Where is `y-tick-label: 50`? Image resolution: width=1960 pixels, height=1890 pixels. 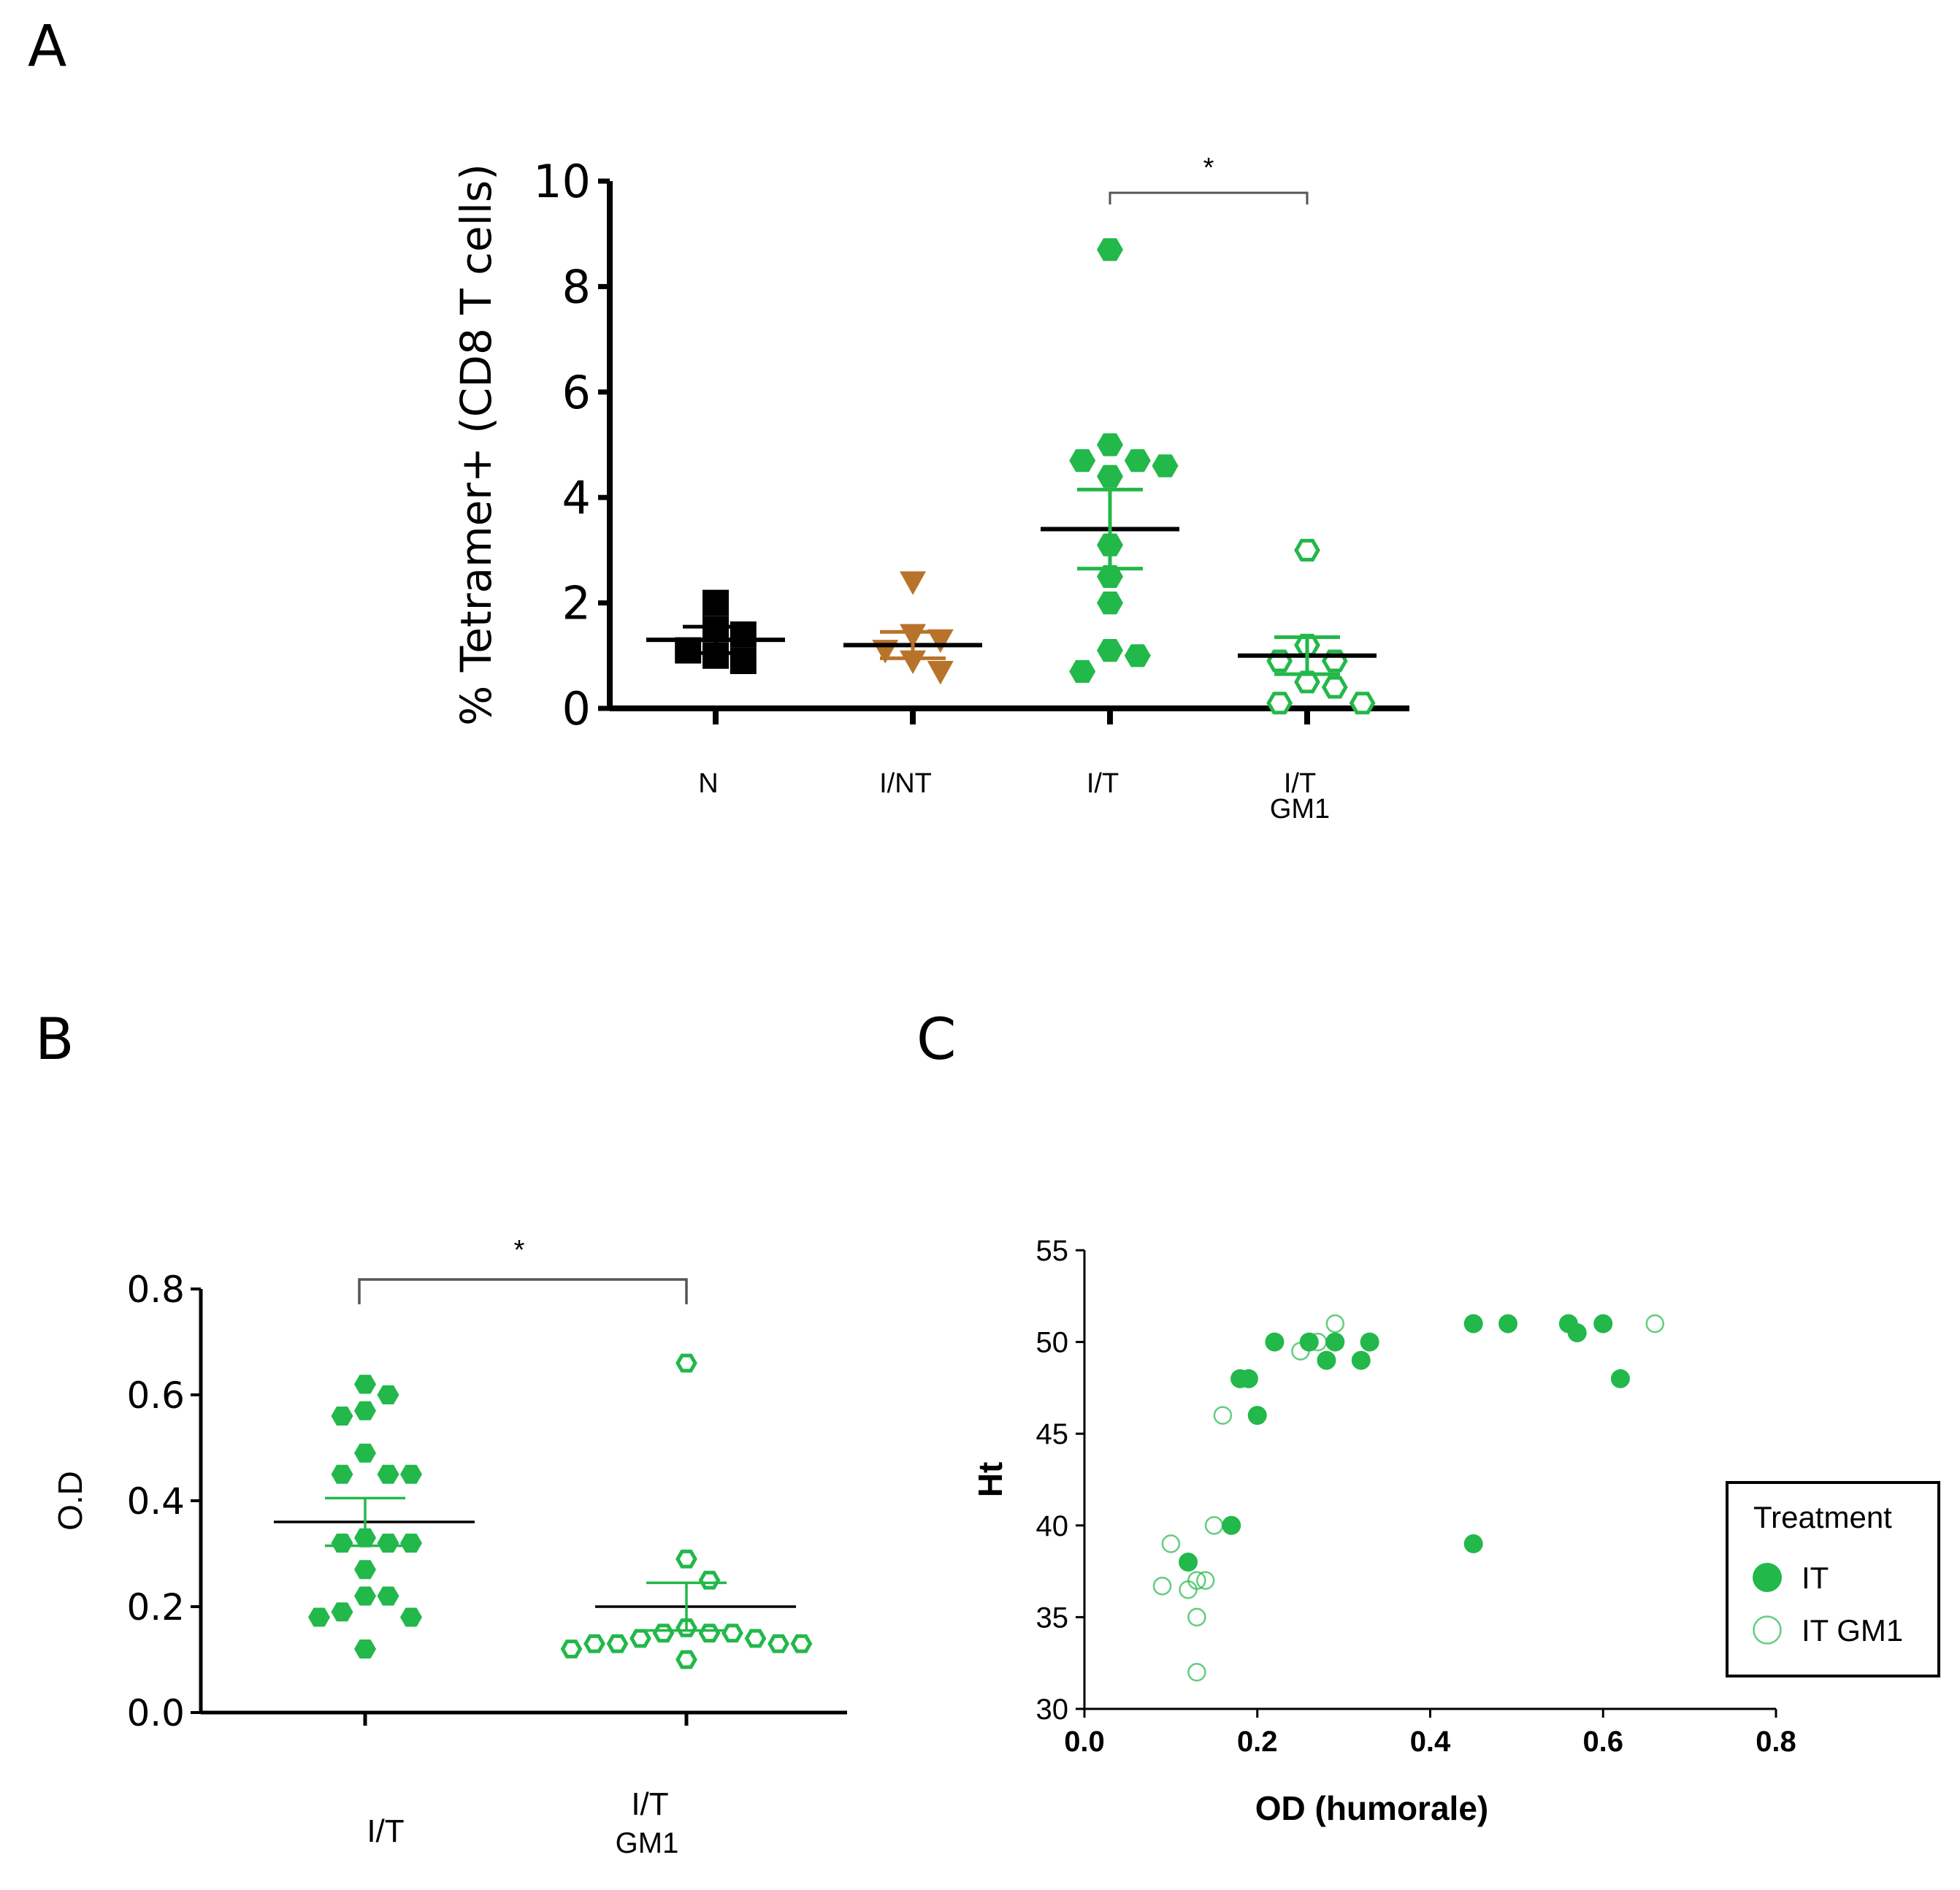 y-tick-label: 50 is located at coordinates (1052, 1343).